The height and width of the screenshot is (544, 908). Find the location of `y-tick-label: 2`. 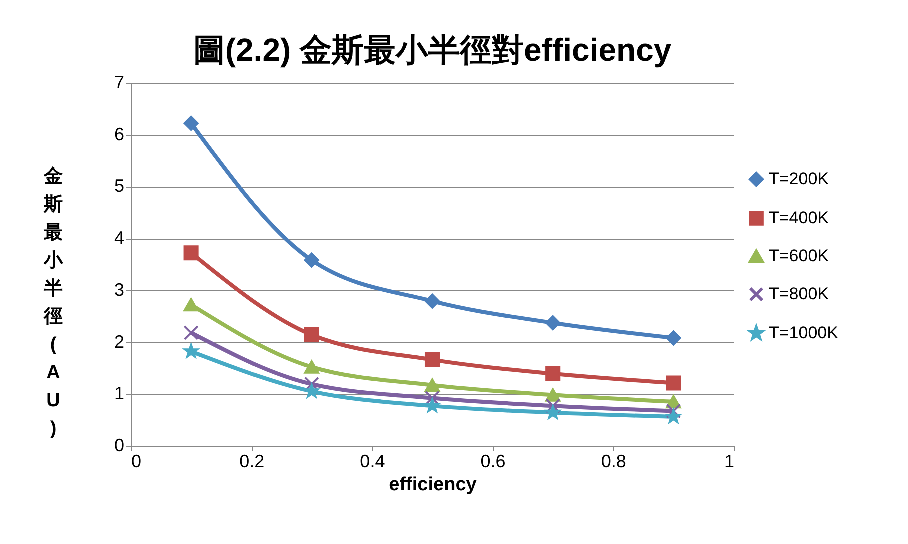

y-tick-label: 2 is located at coordinates (119, 342).